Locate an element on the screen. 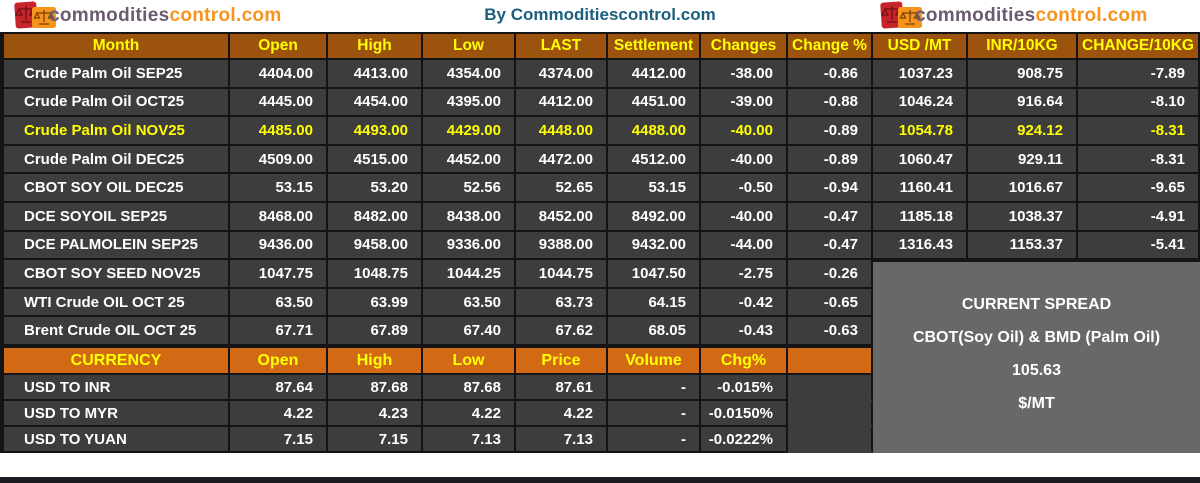 The width and height of the screenshot is (1200, 483). page-title: By Commoditiescontrol.com is located at coordinates (600, 14).